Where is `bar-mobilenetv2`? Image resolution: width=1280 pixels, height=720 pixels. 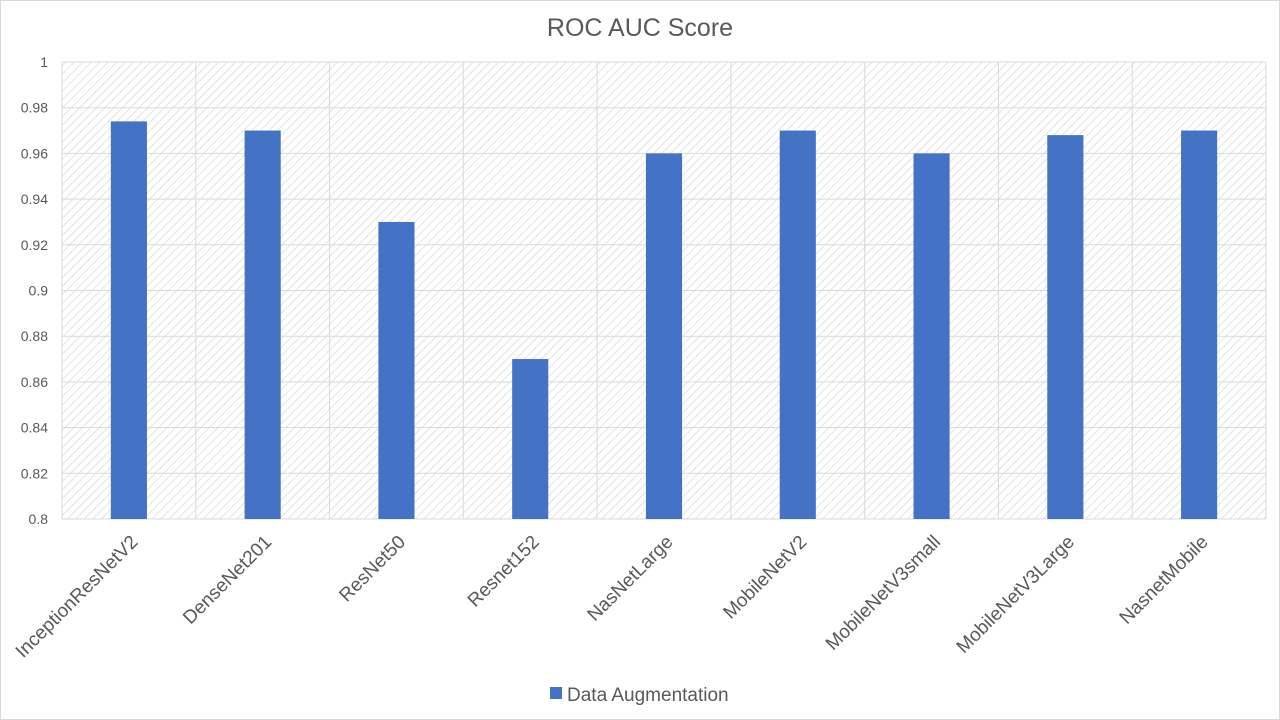 bar-mobilenetv2 is located at coordinates (797, 325).